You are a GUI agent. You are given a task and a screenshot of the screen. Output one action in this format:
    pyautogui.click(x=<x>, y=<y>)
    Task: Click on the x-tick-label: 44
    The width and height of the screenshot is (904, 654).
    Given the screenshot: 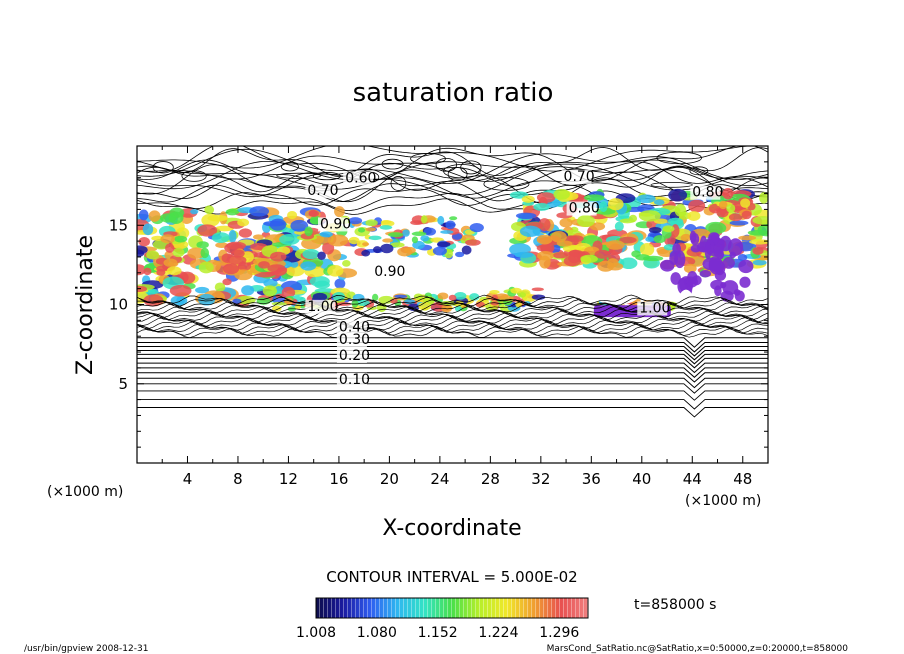 What is the action you would take?
    pyautogui.click(x=692, y=479)
    